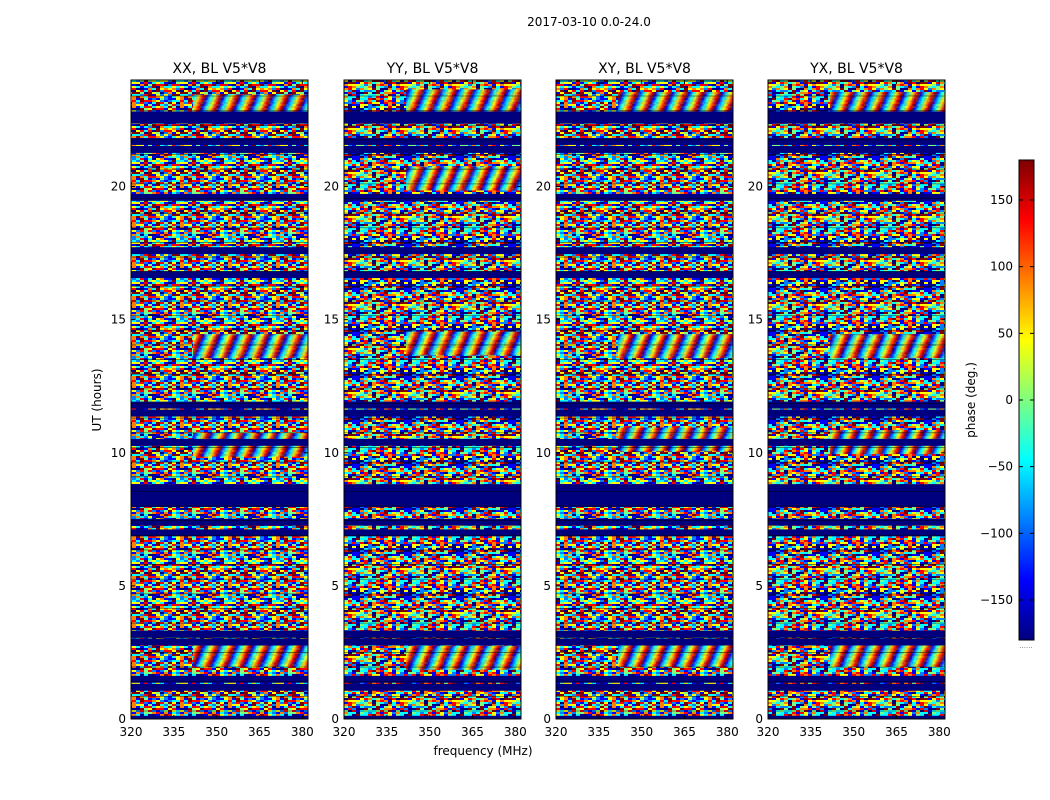  What do you see at coordinates (939, 732) in the screenshot?
I see `x-tick-label: 380` at bounding box center [939, 732].